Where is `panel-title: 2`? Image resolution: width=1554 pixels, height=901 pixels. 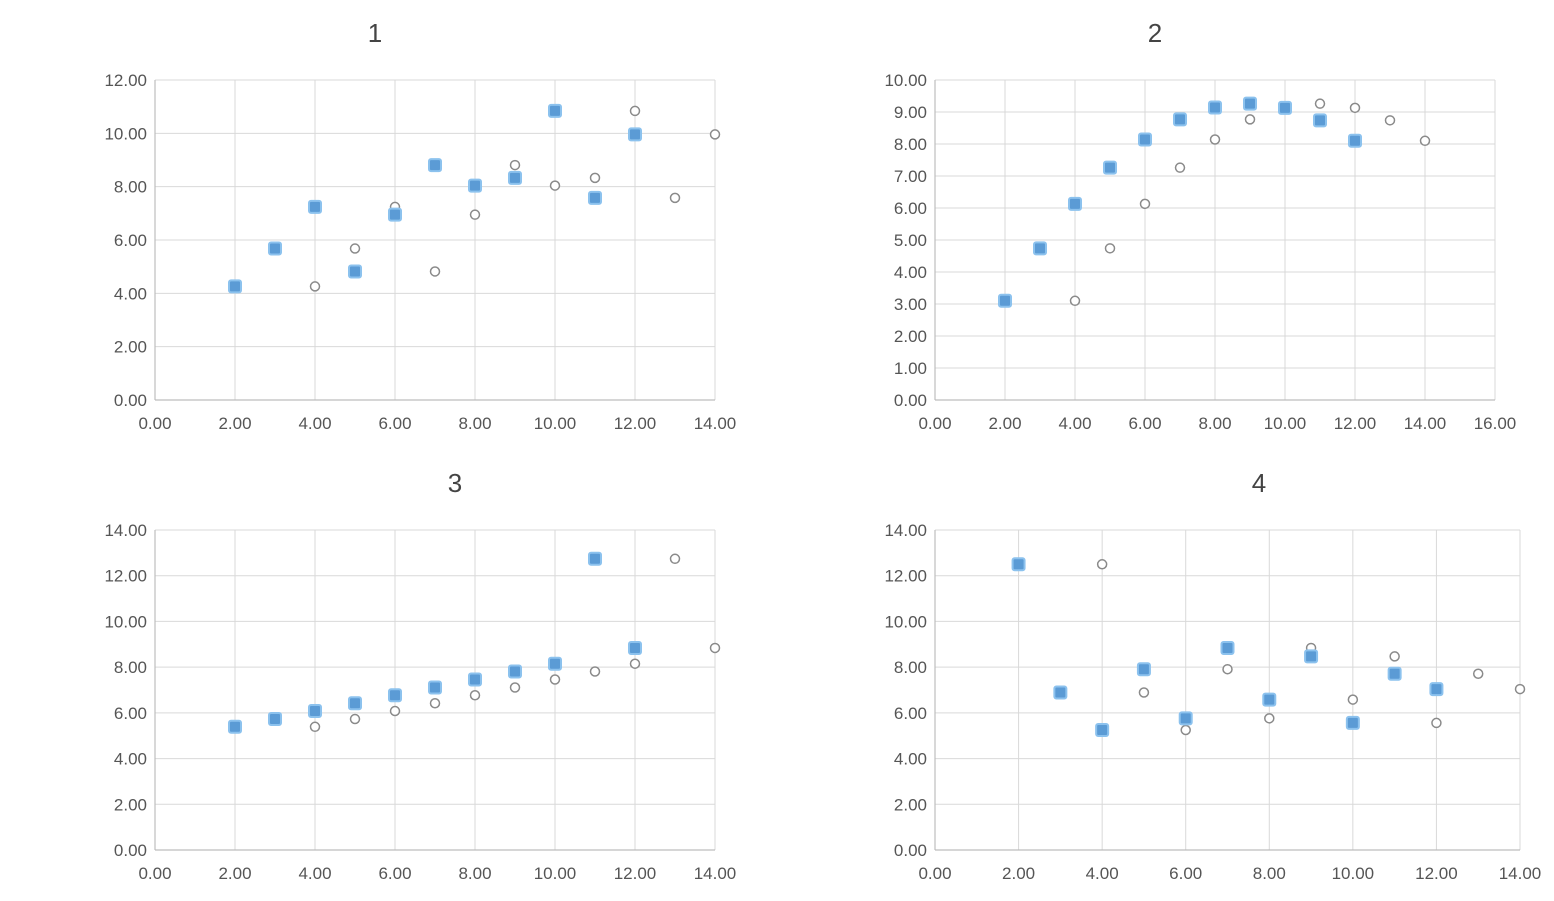
panel-title: 2 is located at coordinates (1155, 33).